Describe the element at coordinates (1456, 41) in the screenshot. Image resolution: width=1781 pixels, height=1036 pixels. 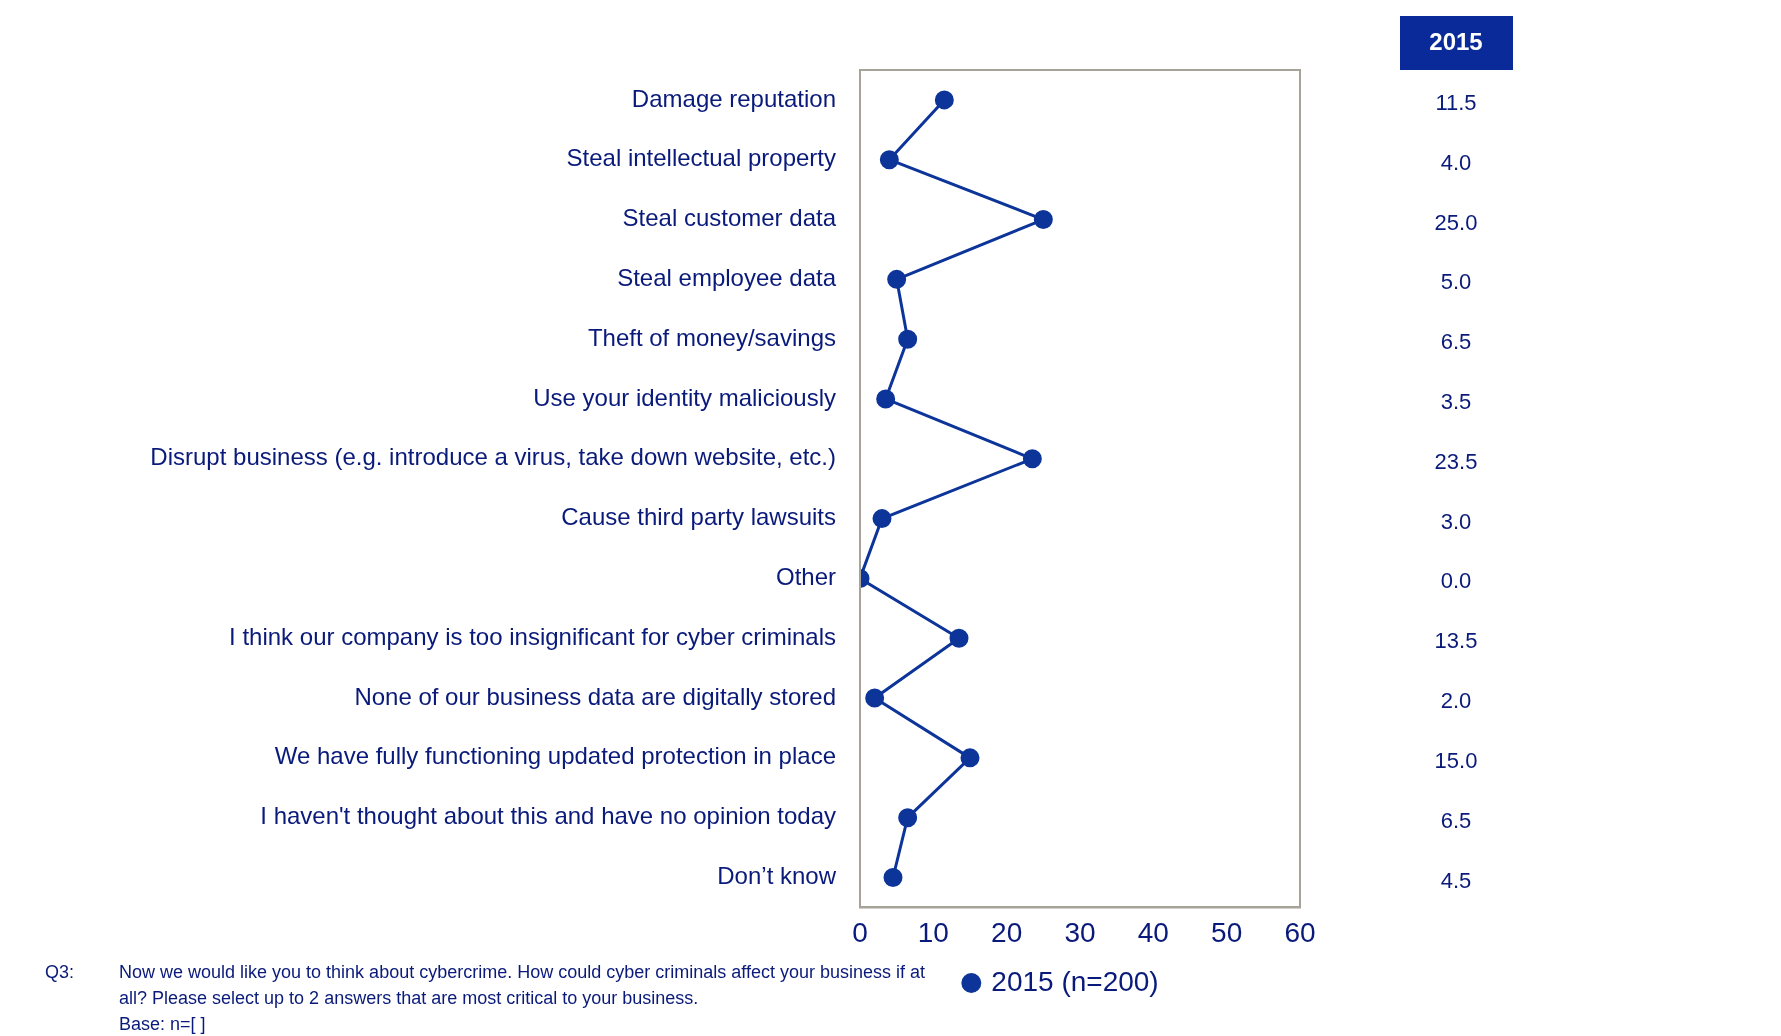
I see `text: 2015` at that location.